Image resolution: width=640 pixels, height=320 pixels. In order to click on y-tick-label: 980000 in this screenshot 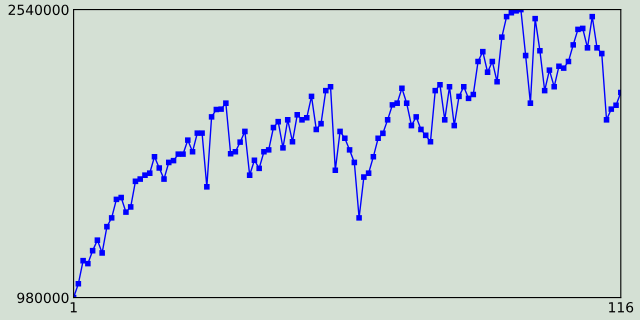, I will do `click(43, 298)`.